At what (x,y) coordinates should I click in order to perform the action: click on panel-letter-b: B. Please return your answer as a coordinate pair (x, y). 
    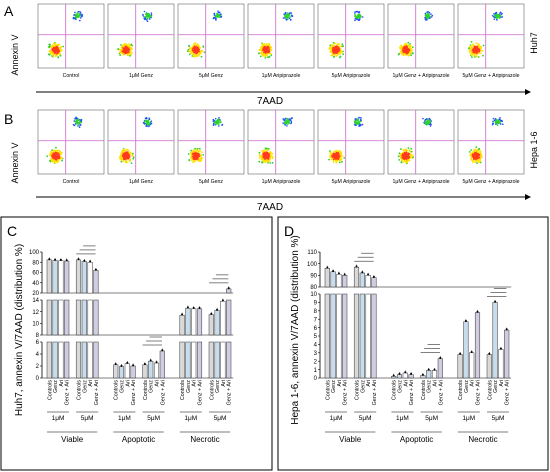
    Looking at the image, I should click on (8, 119).